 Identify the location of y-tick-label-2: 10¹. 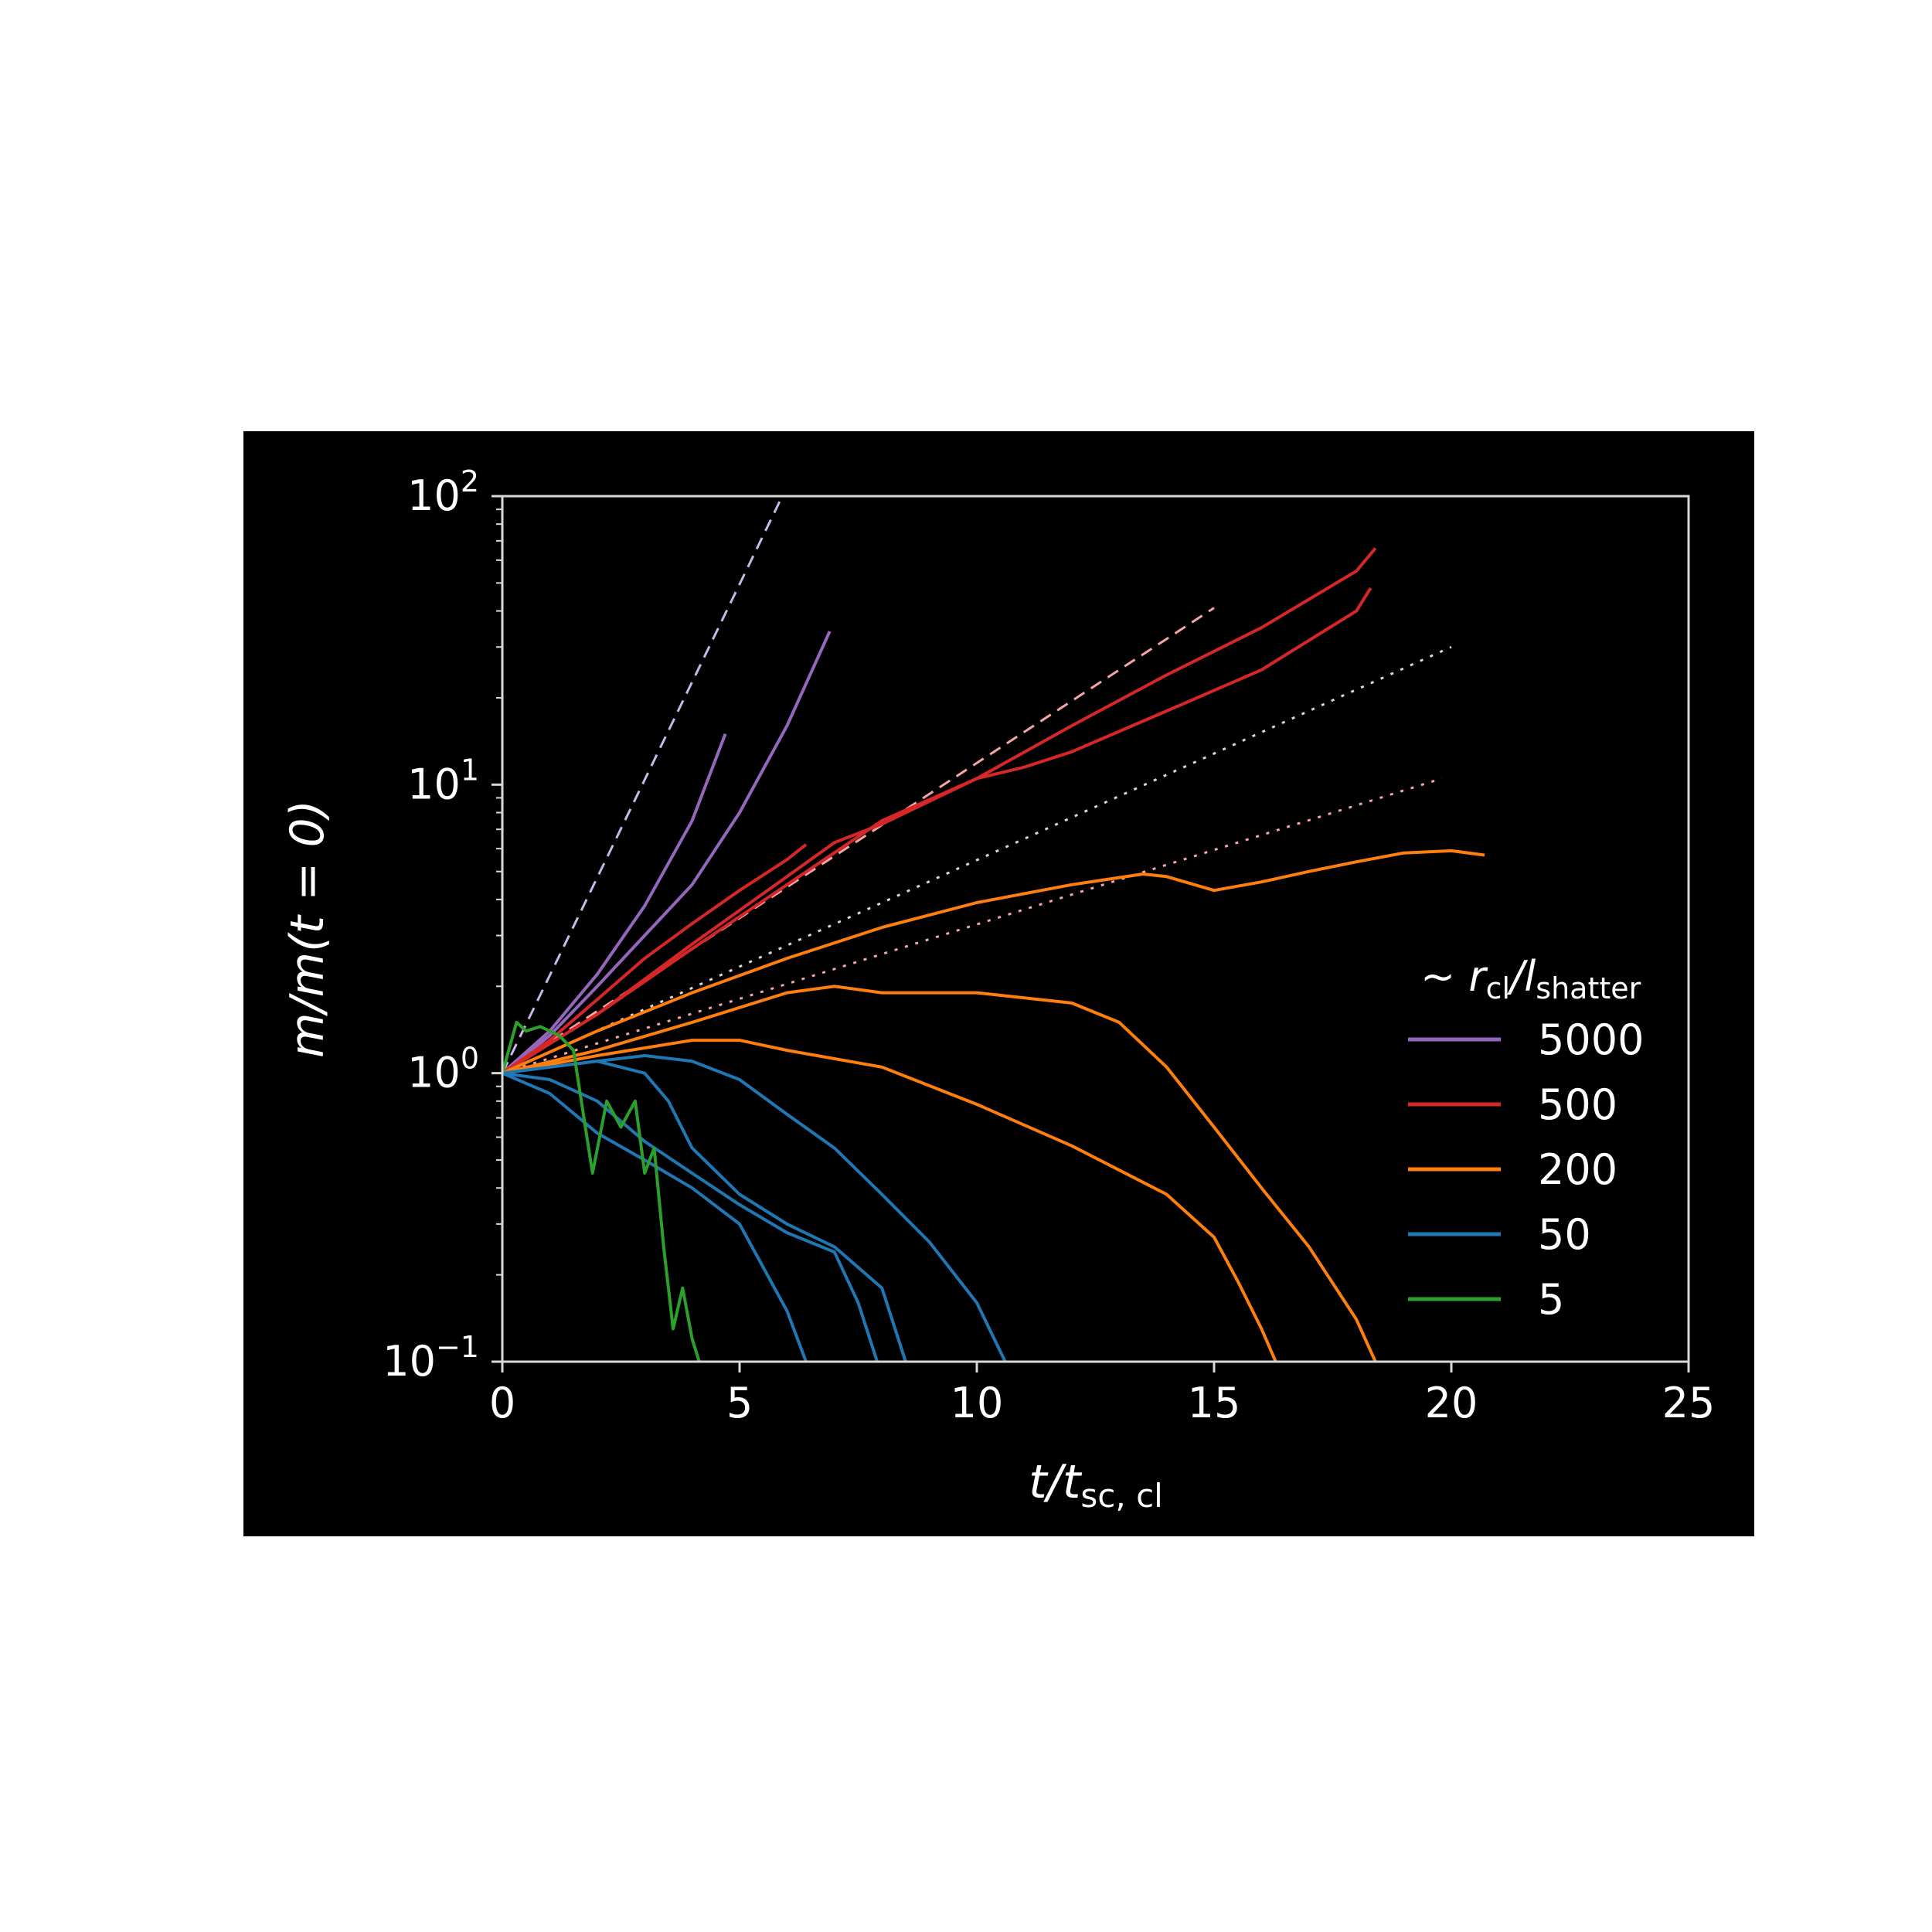
(443, 780).